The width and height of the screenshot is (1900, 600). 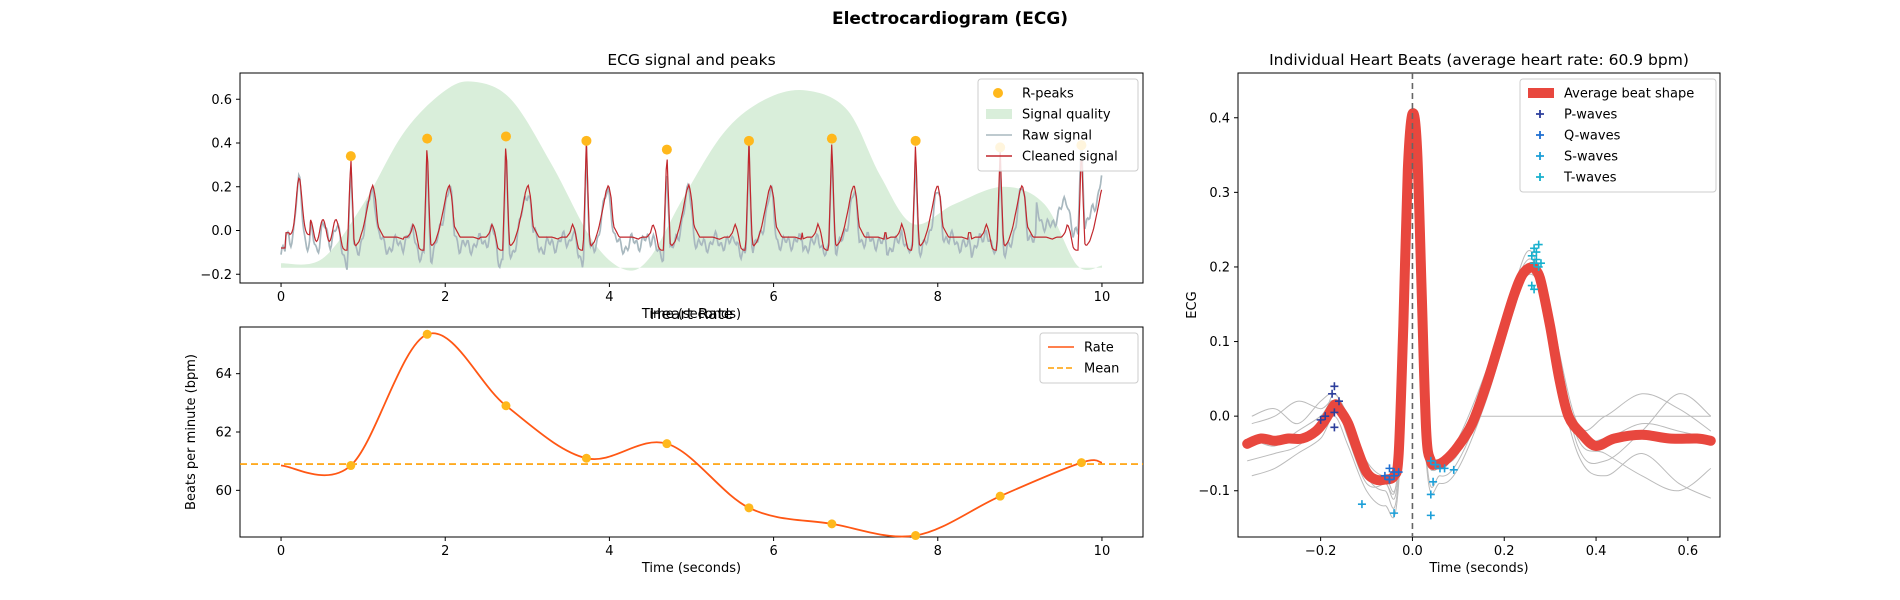 What do you see at coordinates (223, 374) in the screenshot?
I see `rate-ytick-label: 64` at bounding box center [223, 374].